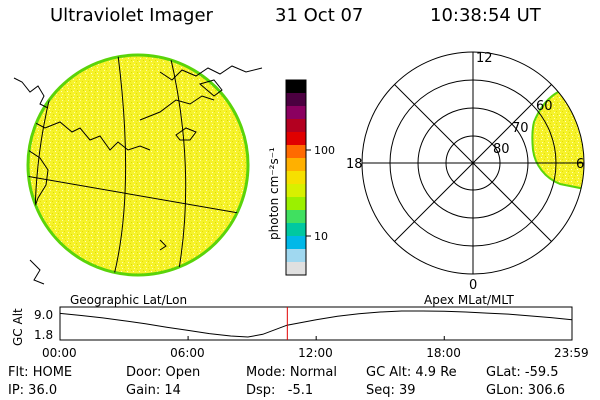  What do you see at coordinates (291, 372) in the screenshot?
I see `status-mode: Mode: Normal` at bounding box center [291, 372].